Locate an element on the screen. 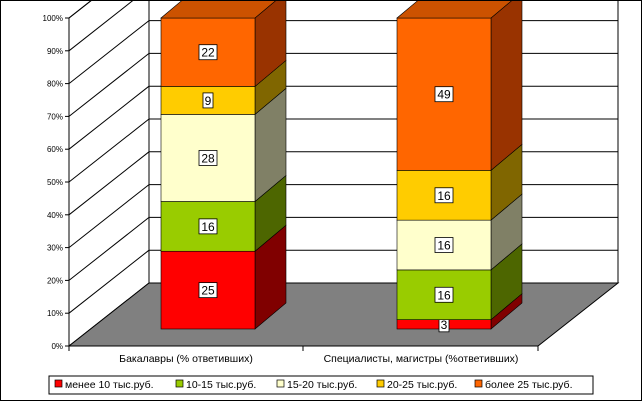 The image size is (642, 401). legend-box is located at coordinates (321, 385).